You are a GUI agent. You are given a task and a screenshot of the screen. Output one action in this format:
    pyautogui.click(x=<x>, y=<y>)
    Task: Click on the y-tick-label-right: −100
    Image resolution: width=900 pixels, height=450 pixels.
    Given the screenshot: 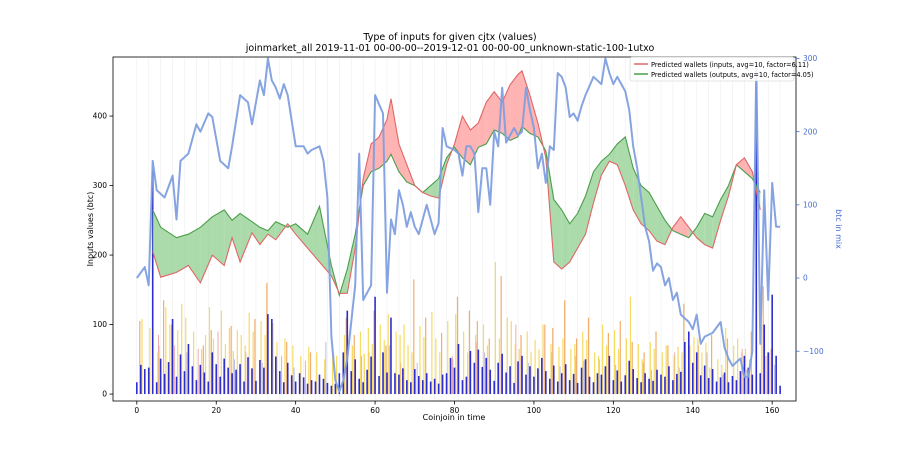 What is the action you would take?
    pyautogui.click(x=813, y=351)
    